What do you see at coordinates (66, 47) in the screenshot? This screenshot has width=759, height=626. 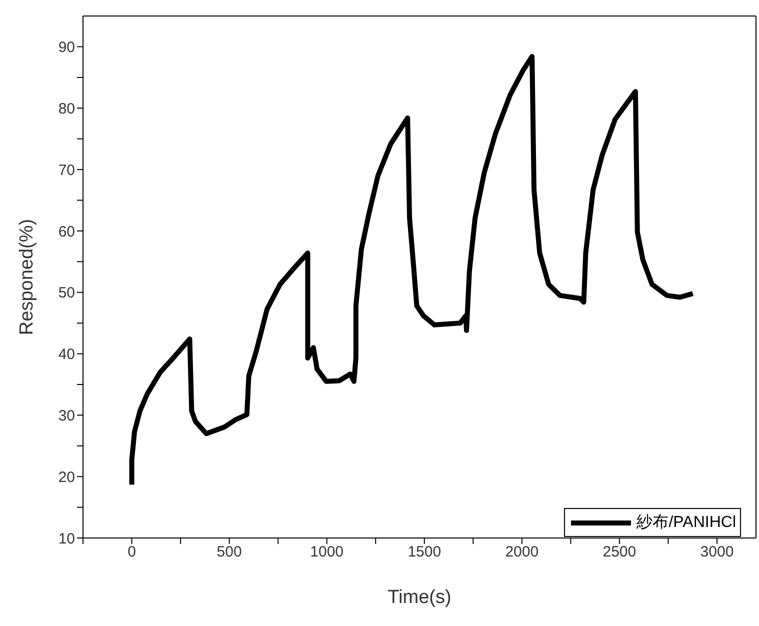 I see `y-tick-label: 90` at bounding box center [66, 47].